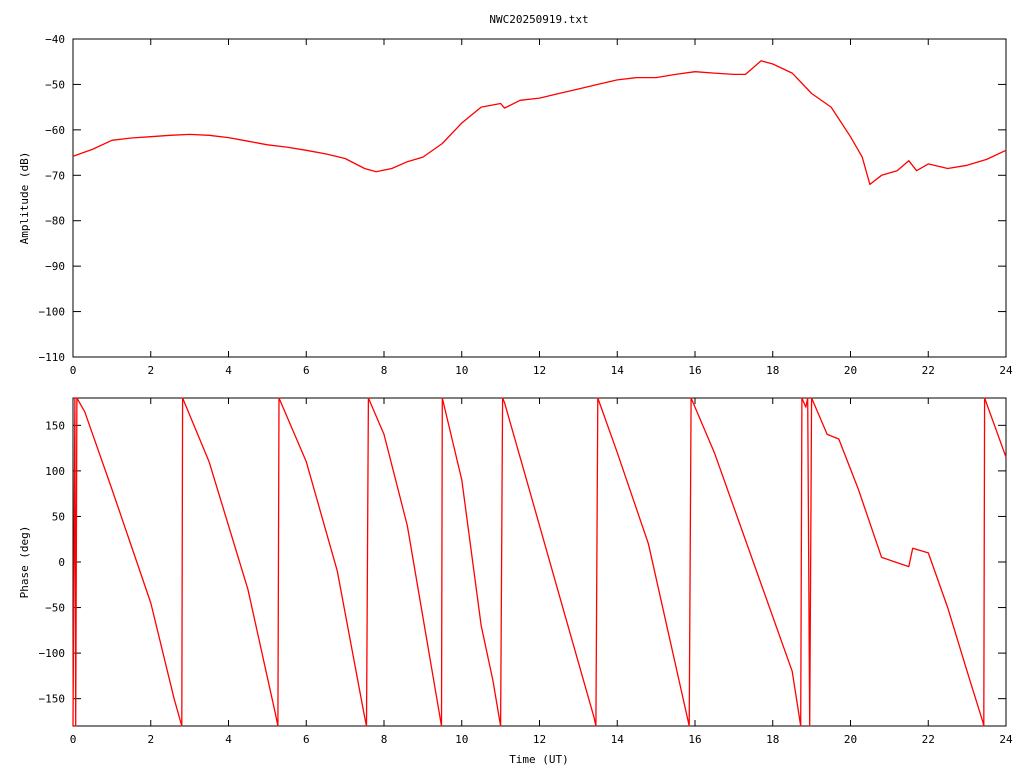  I want to click on y-tick-label: −80, so click(55, 221).